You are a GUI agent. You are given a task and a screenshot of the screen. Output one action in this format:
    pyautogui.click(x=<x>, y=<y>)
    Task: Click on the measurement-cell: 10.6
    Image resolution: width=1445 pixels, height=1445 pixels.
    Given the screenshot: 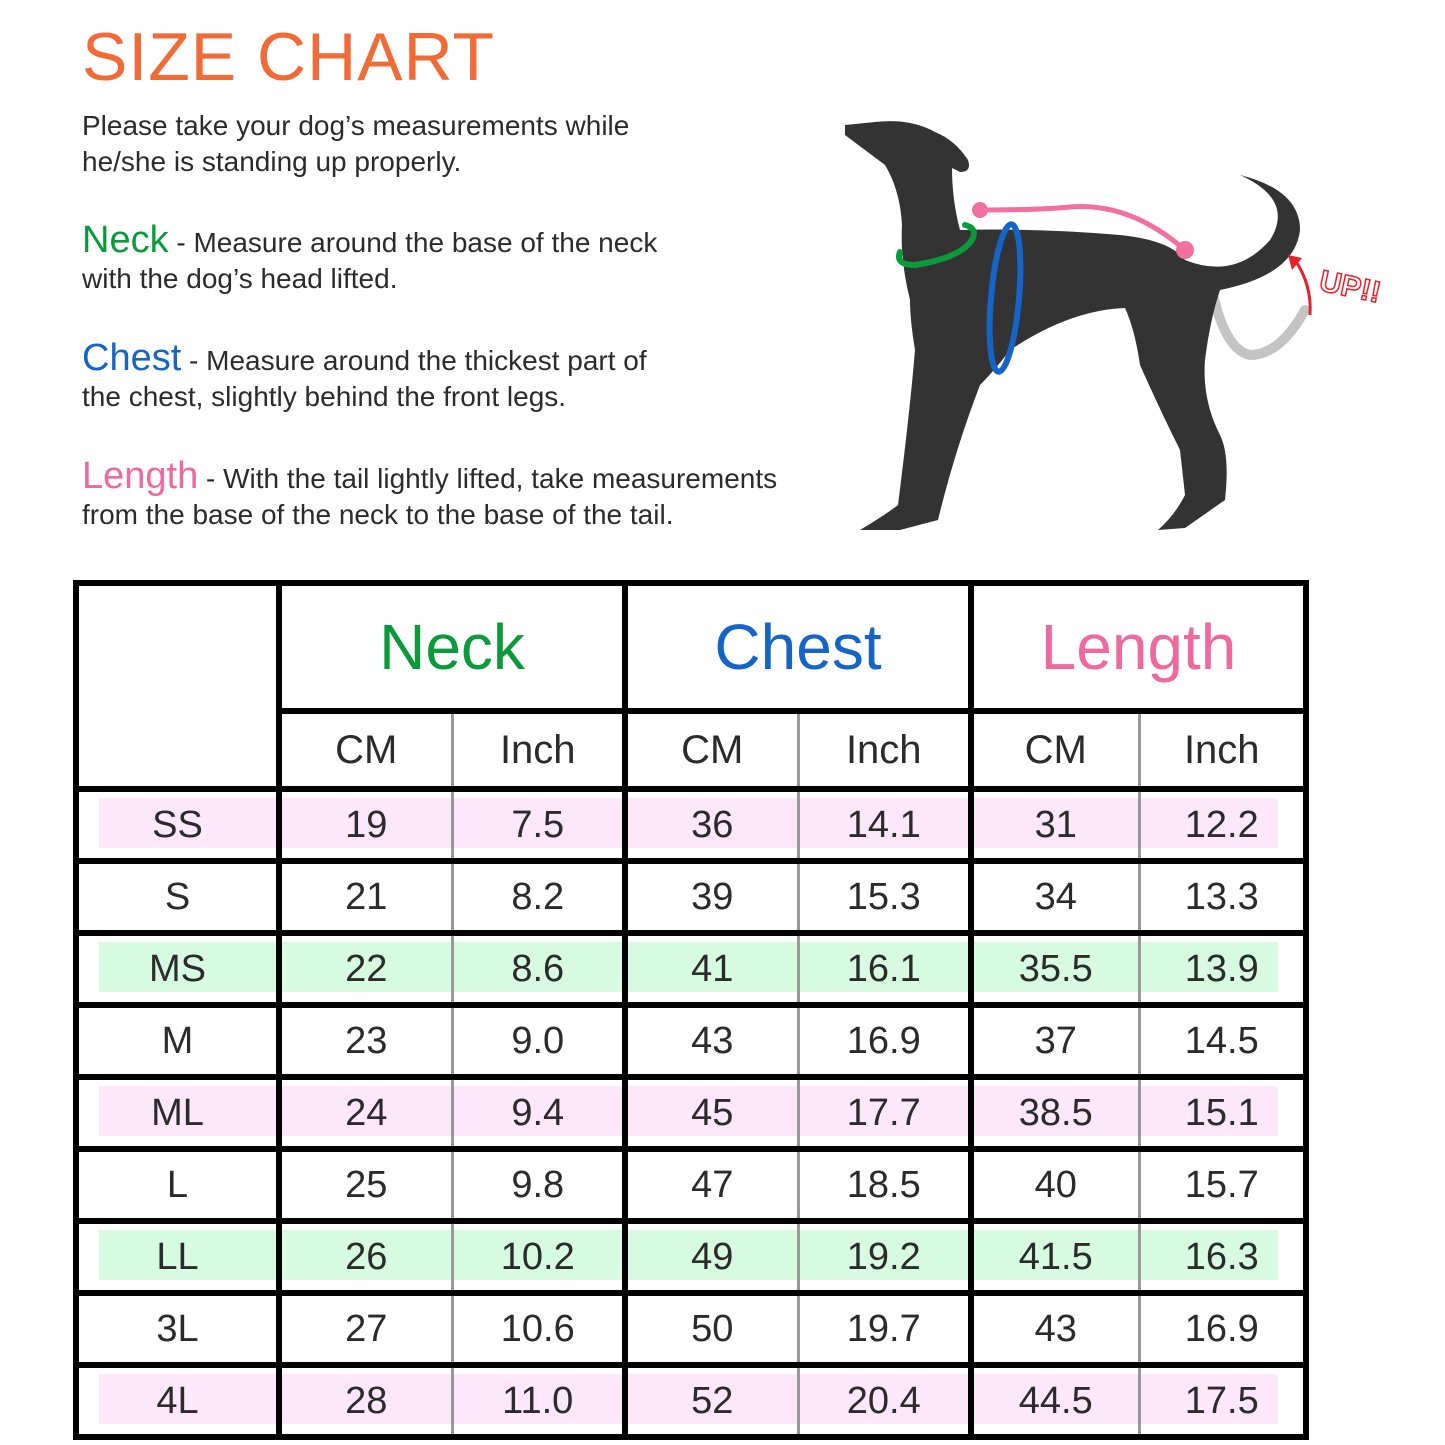 What is the action you would take?
    pyautogui.click(x=539, y=1329)
    